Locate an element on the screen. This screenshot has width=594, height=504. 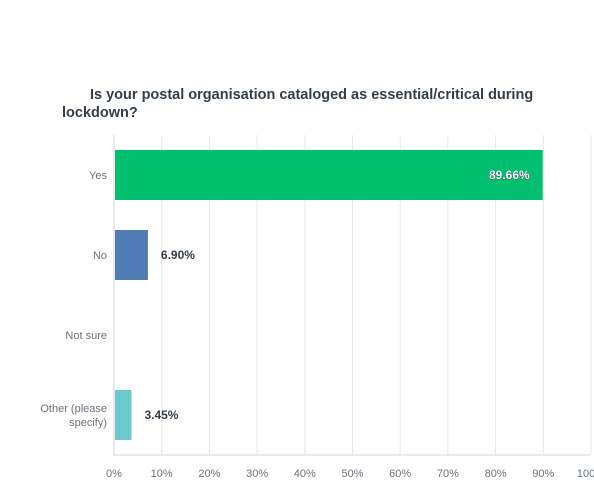
category-labels: Yes No Not sure Other (please specify) is located at coordinates (73, 299).